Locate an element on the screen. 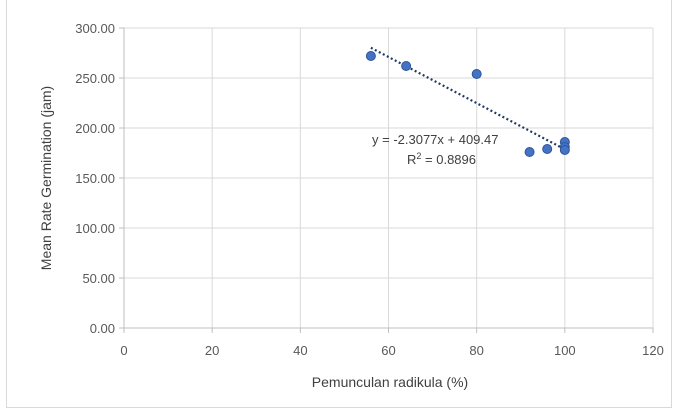 The image size is (673, 409). y-tick-label: 200.00 is located at coordinates (95, 128).